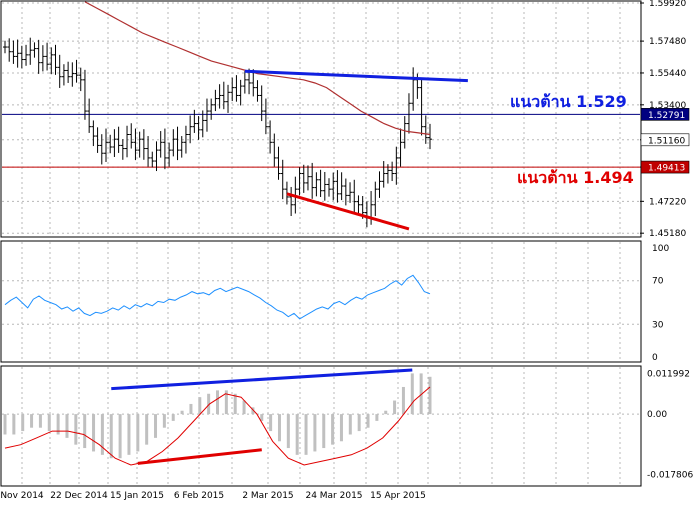 The width and height of the screenshot is (698, 515). I want to click on rsi-tick-label: 30, so click(658, 325).